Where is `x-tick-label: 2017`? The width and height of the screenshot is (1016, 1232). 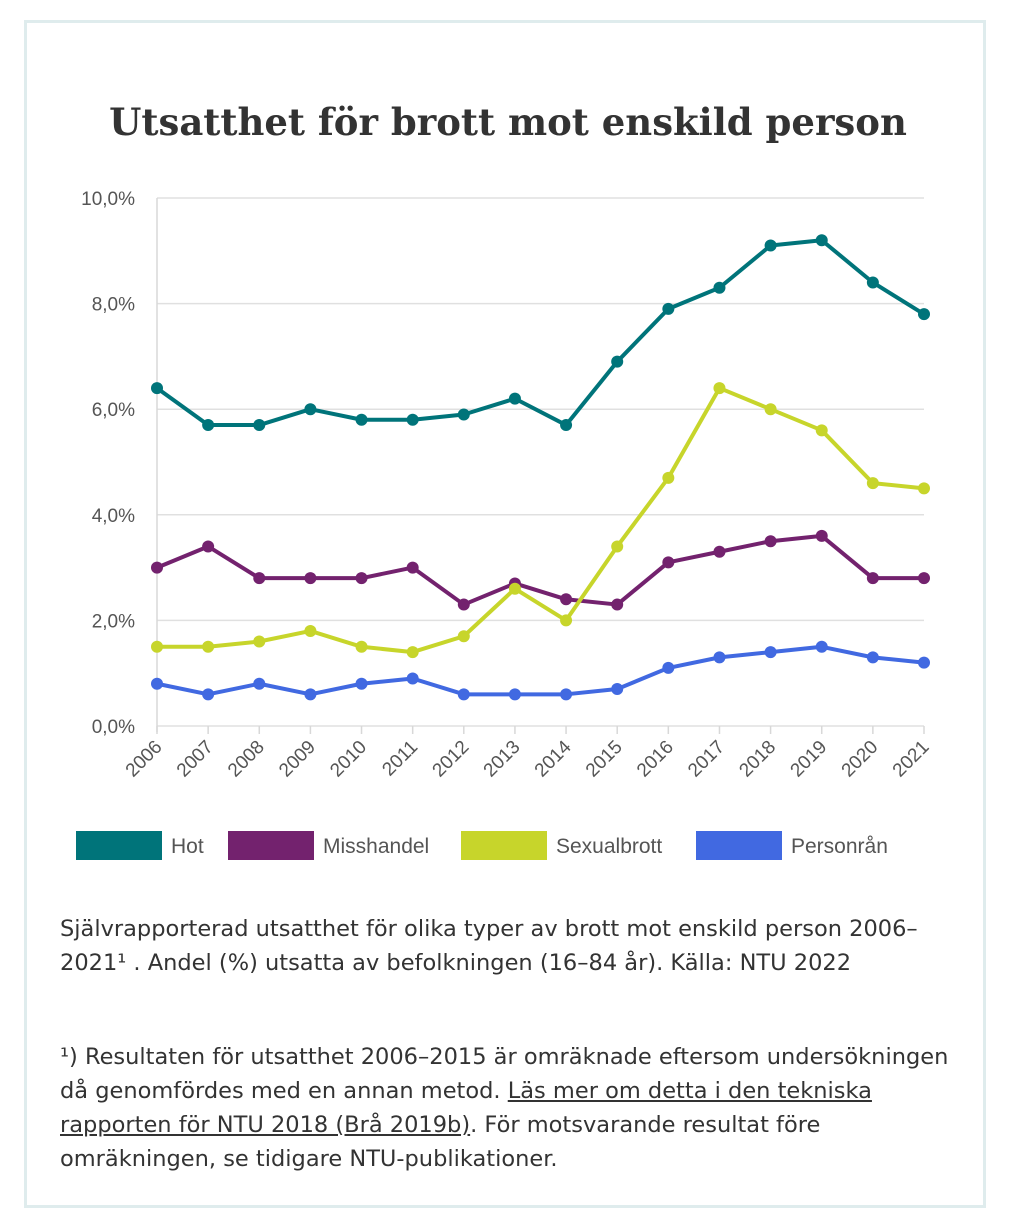
x-tick-label: 2017 is located at coordinates (706, 759).